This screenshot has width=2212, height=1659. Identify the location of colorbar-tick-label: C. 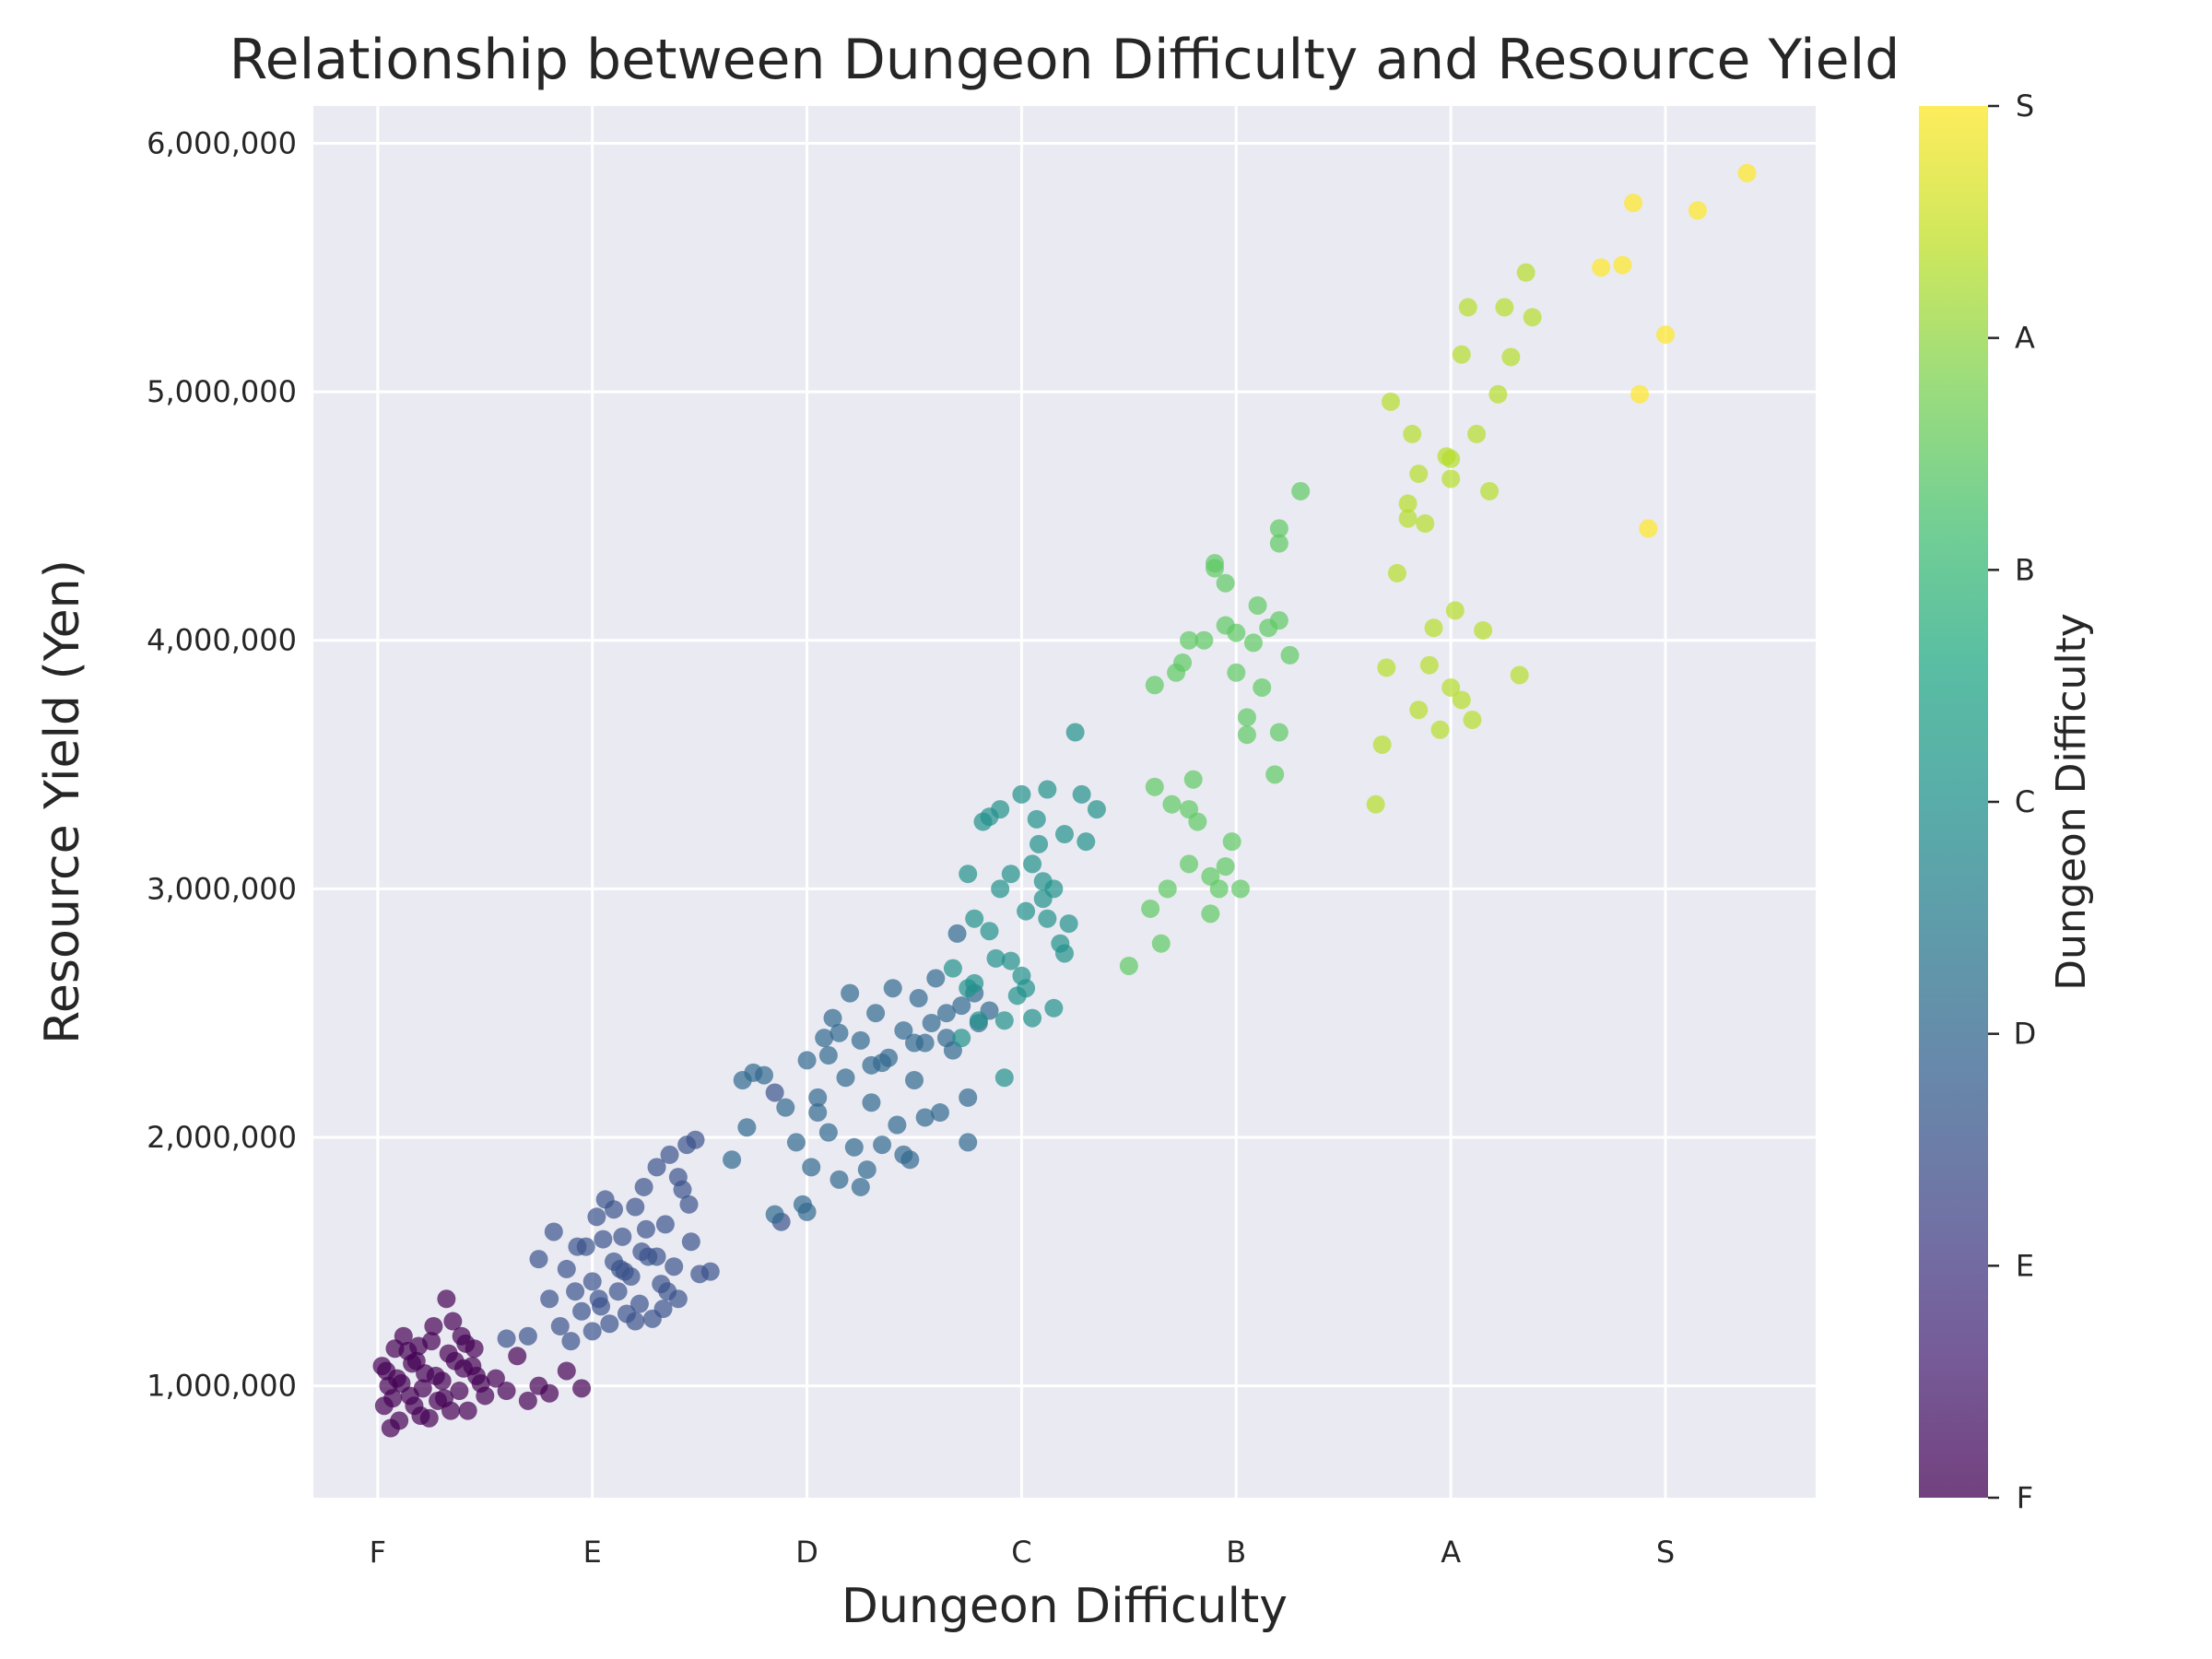
(2025, 801).